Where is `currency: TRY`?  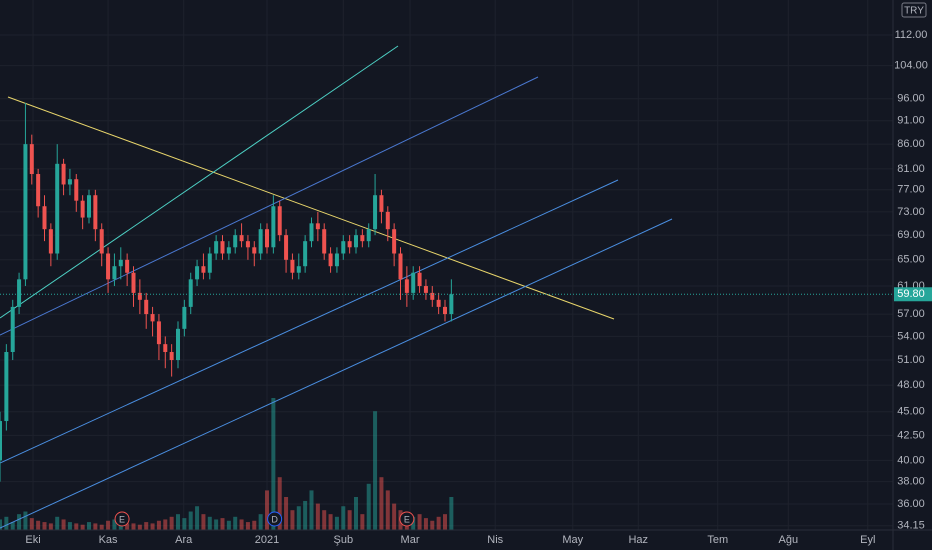
currency: TRY is located at coordinates (914, 11).